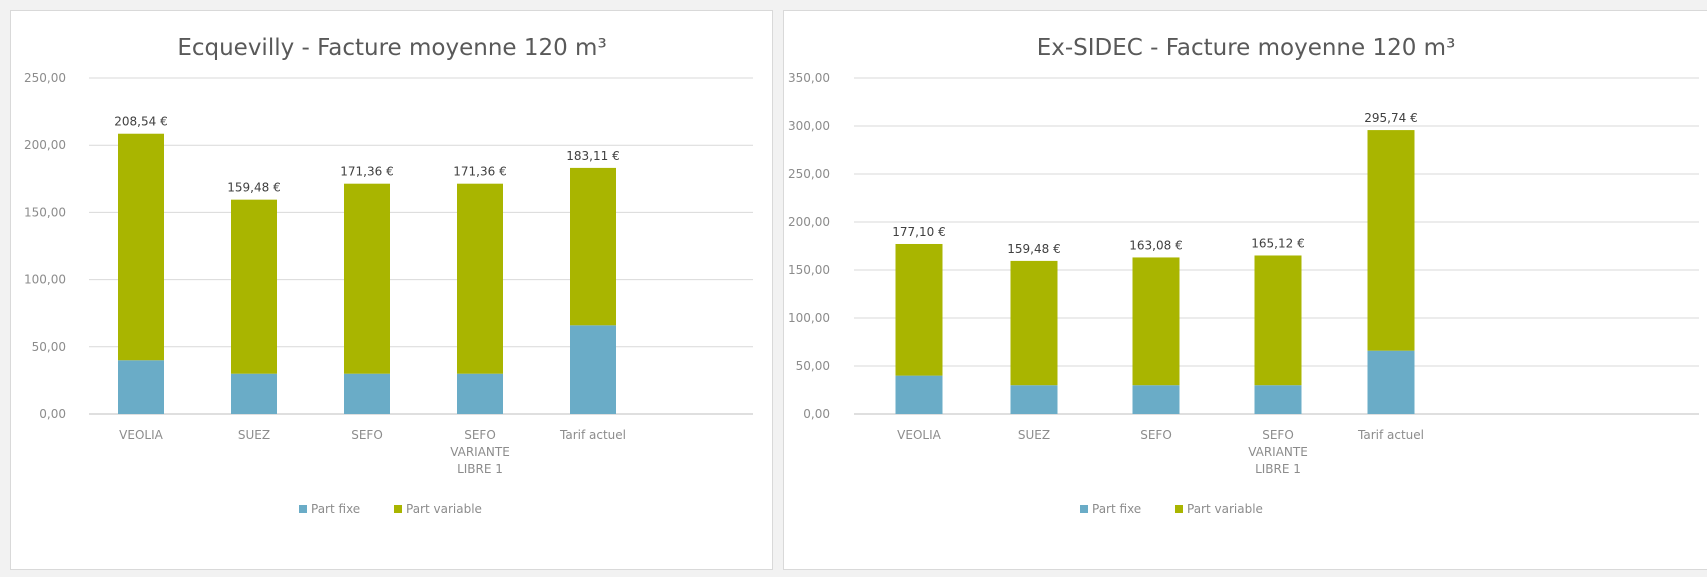 Image resolution: width=1707 pixels, height=577 pixels. Describe the element at coordinates (1277, 243) in the screenshot. I see `data-label: 165,12 €` at that location.